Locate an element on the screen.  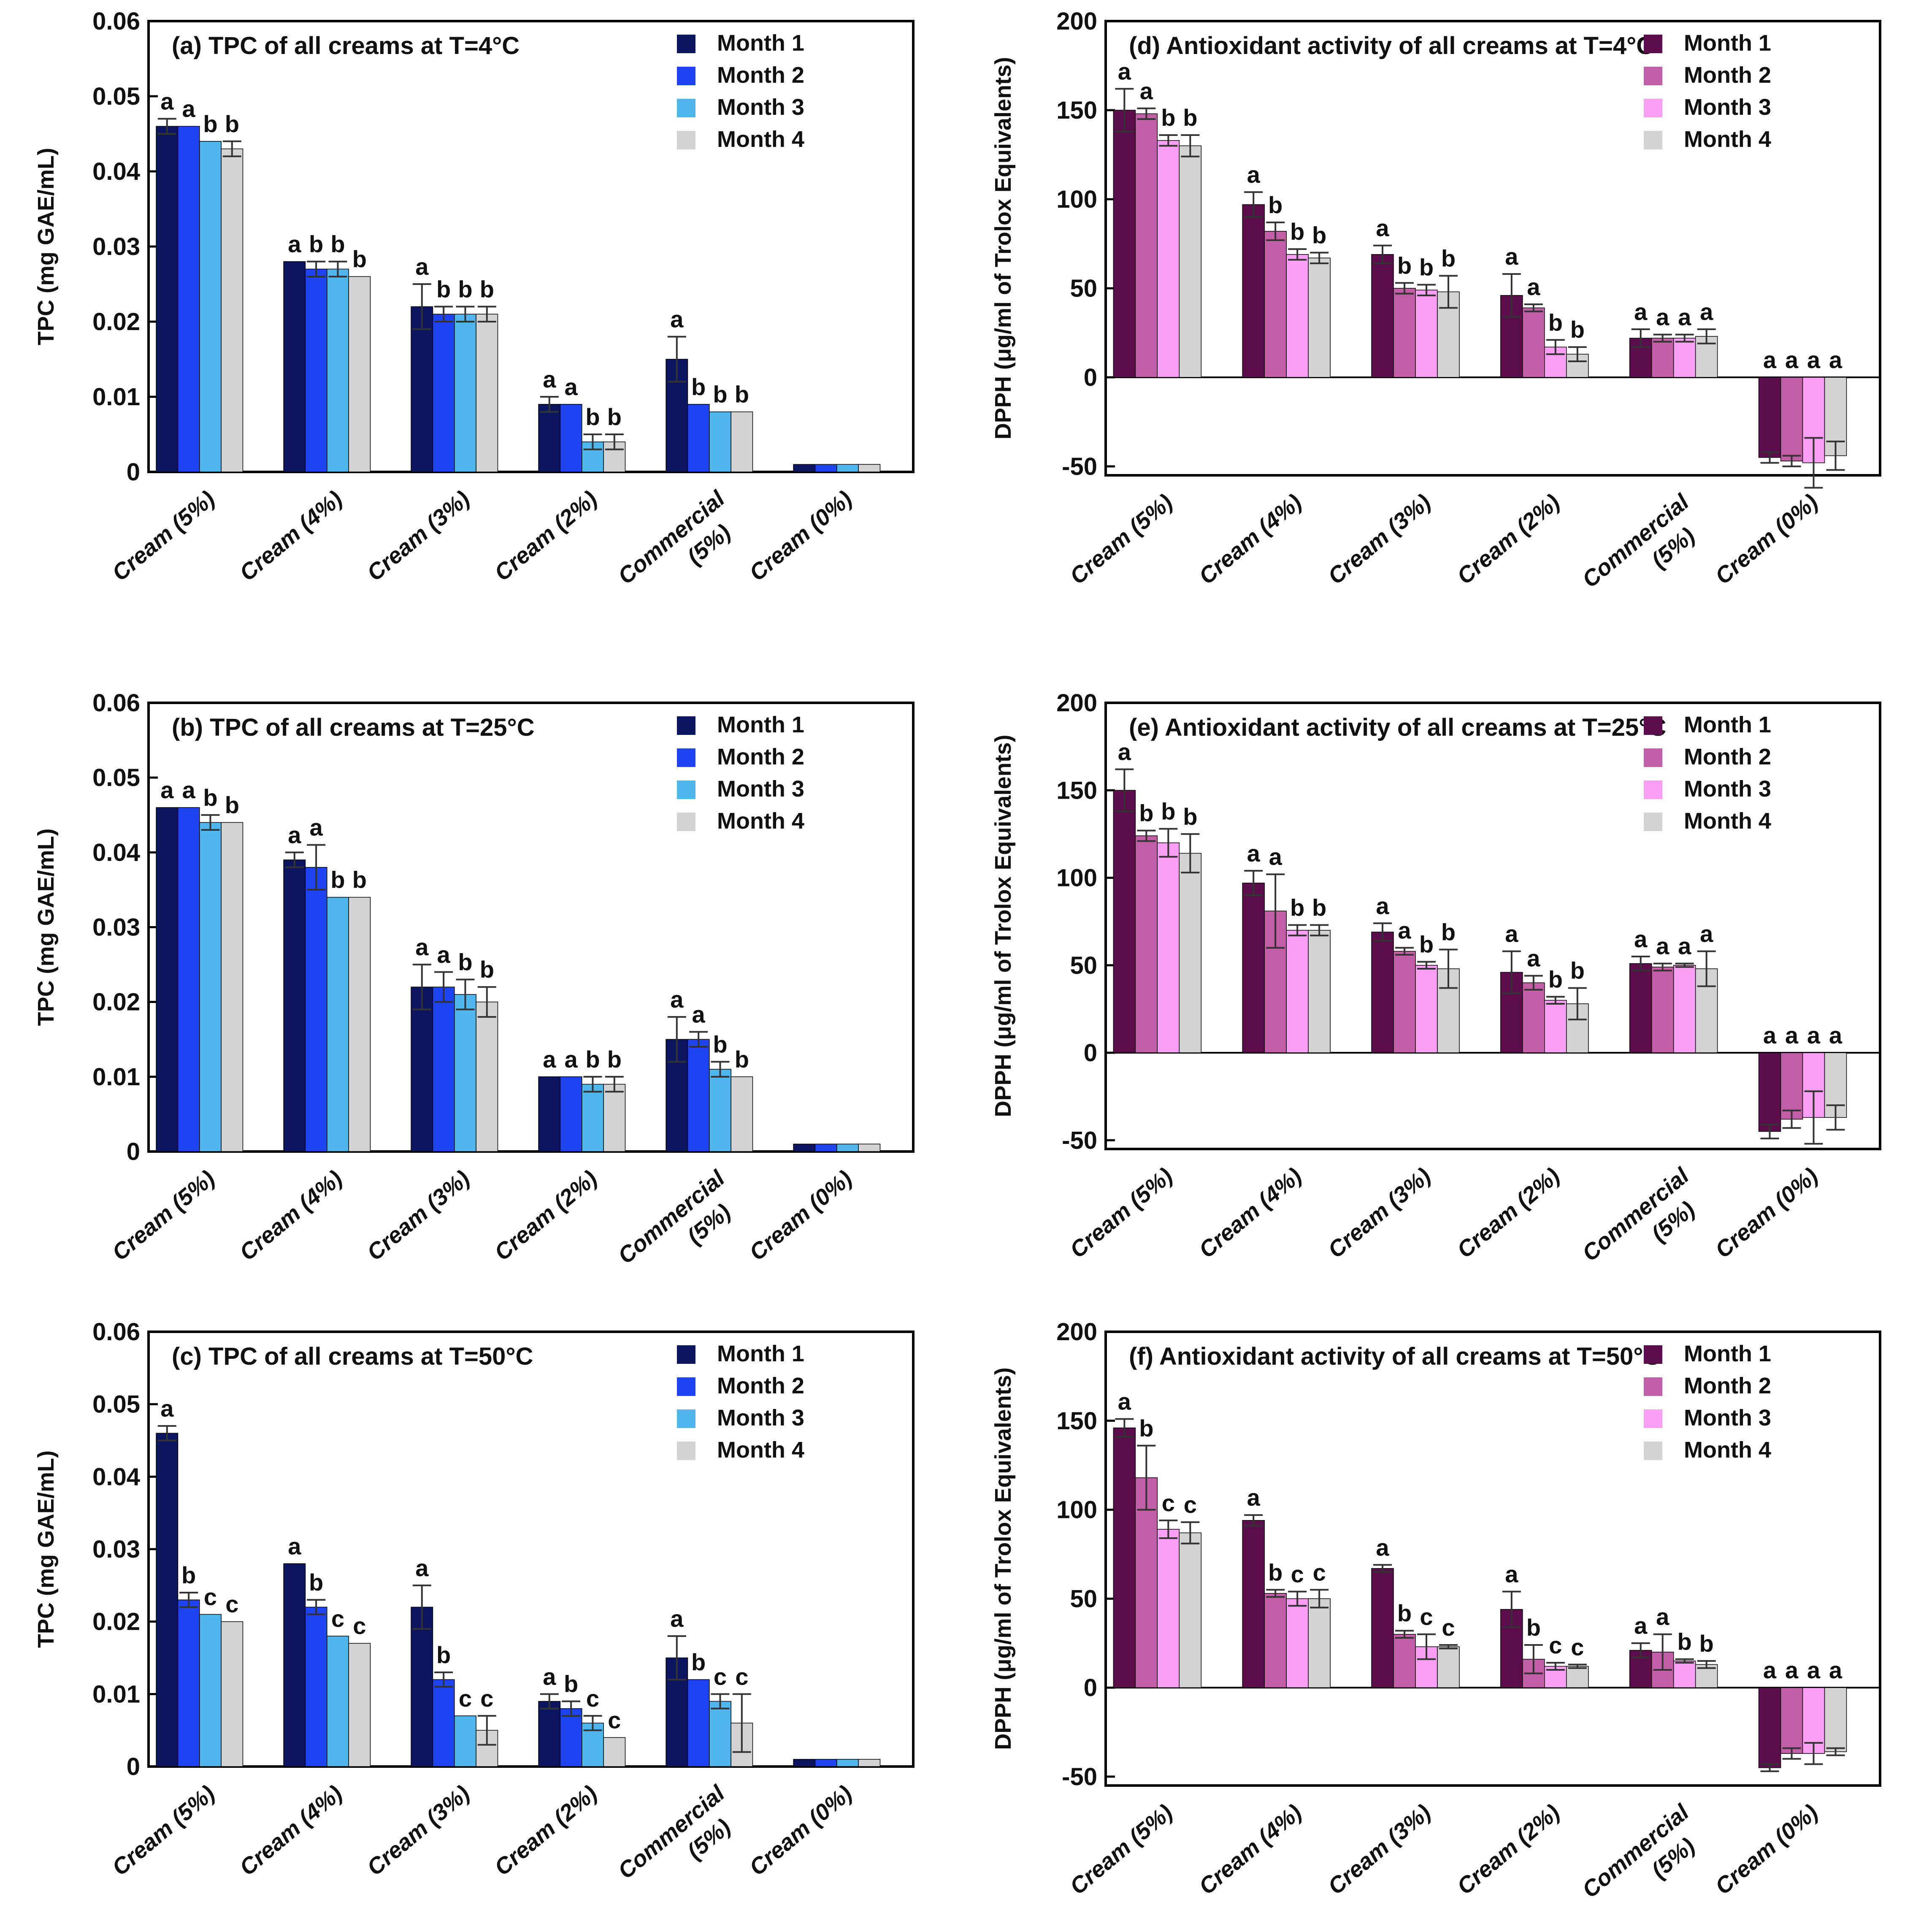
y-tick-label: 0.03 is located at coordinates (116, 246).